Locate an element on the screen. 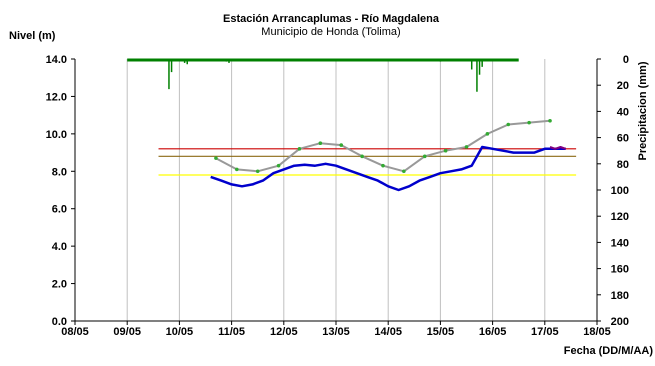 This screenshot has width=655, height=366. y2-tick-label: 0 is located at coordinates (626, 60).